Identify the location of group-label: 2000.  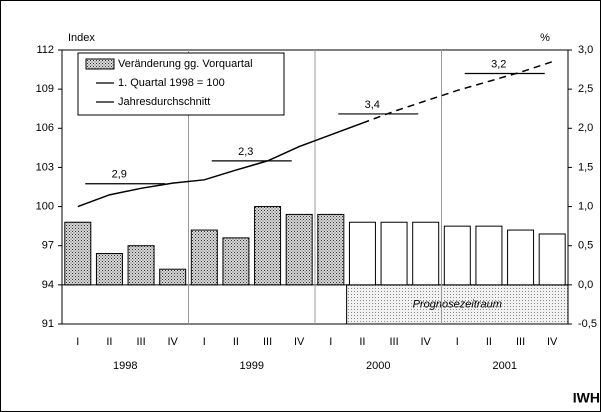
(378, 366).